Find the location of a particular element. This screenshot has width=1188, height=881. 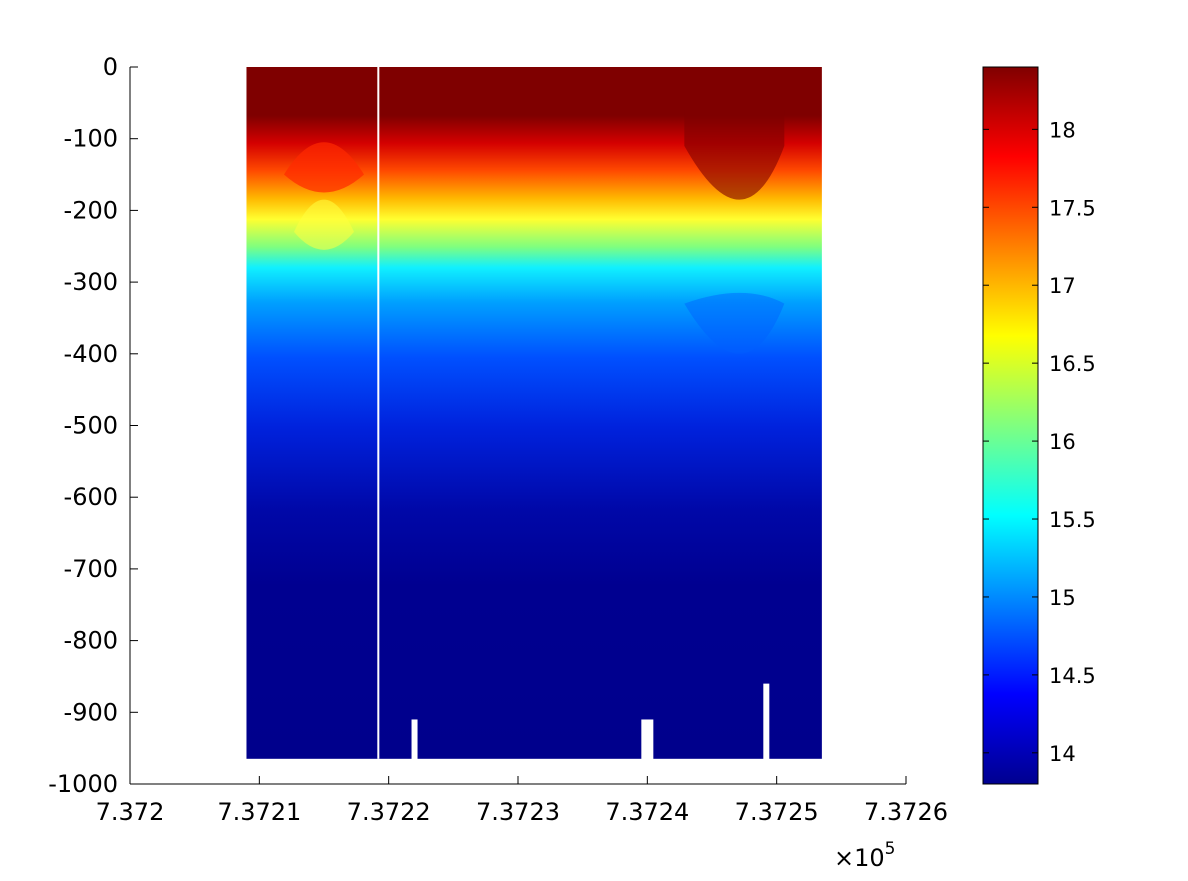

colorbar-tick-label: 15.5 is located at coordinates (1072, 520).